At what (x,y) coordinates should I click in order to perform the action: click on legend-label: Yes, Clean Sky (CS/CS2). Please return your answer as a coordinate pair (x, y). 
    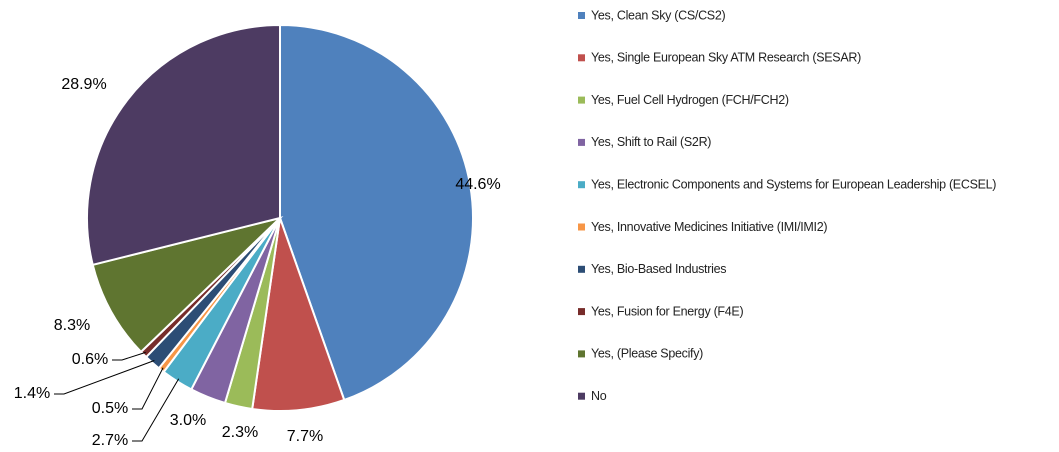
    Looking at the image, I should click on (658, 15).